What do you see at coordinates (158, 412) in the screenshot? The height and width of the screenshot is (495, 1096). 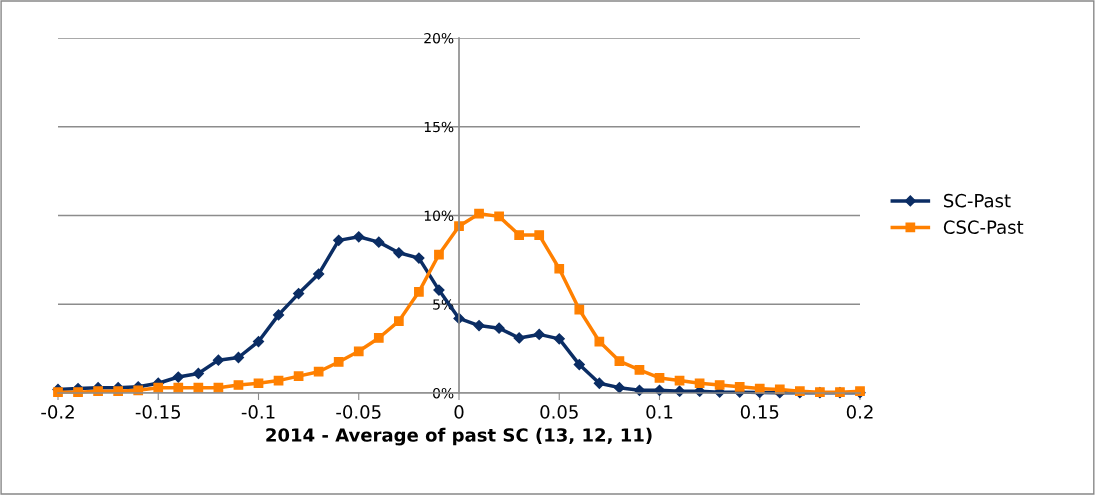 I see `x-tick-label: -0.15` at bounding box center [158, 412].